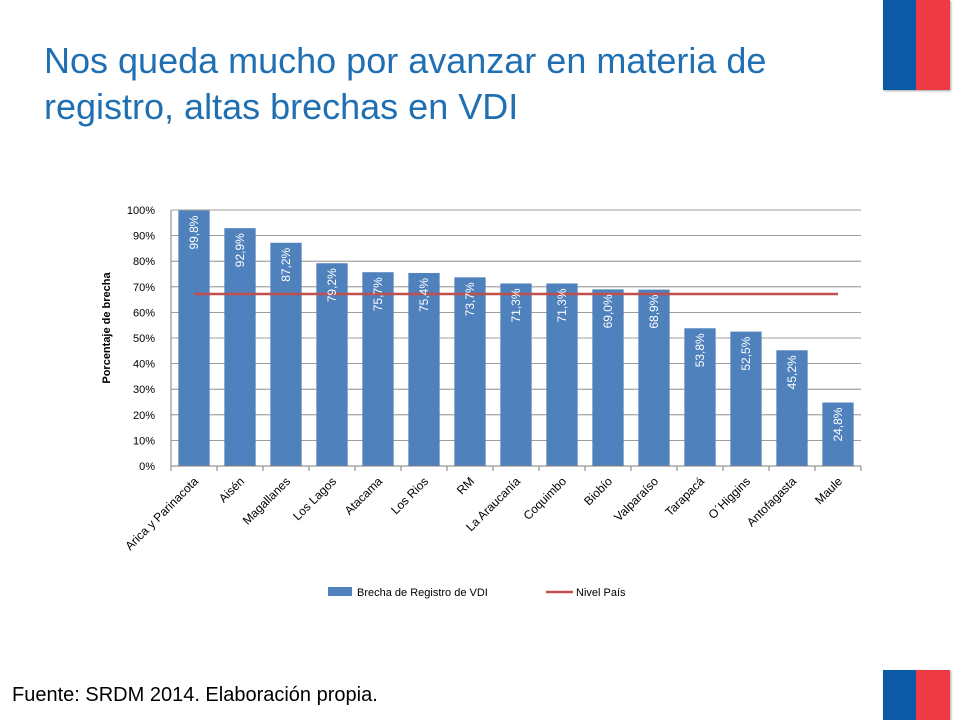 The width and height of the screenshot is (960, 720). Describe the element at coordinates (684, 496) in the screenshot. I see `x-tick-label: Tarapacá` at that location.